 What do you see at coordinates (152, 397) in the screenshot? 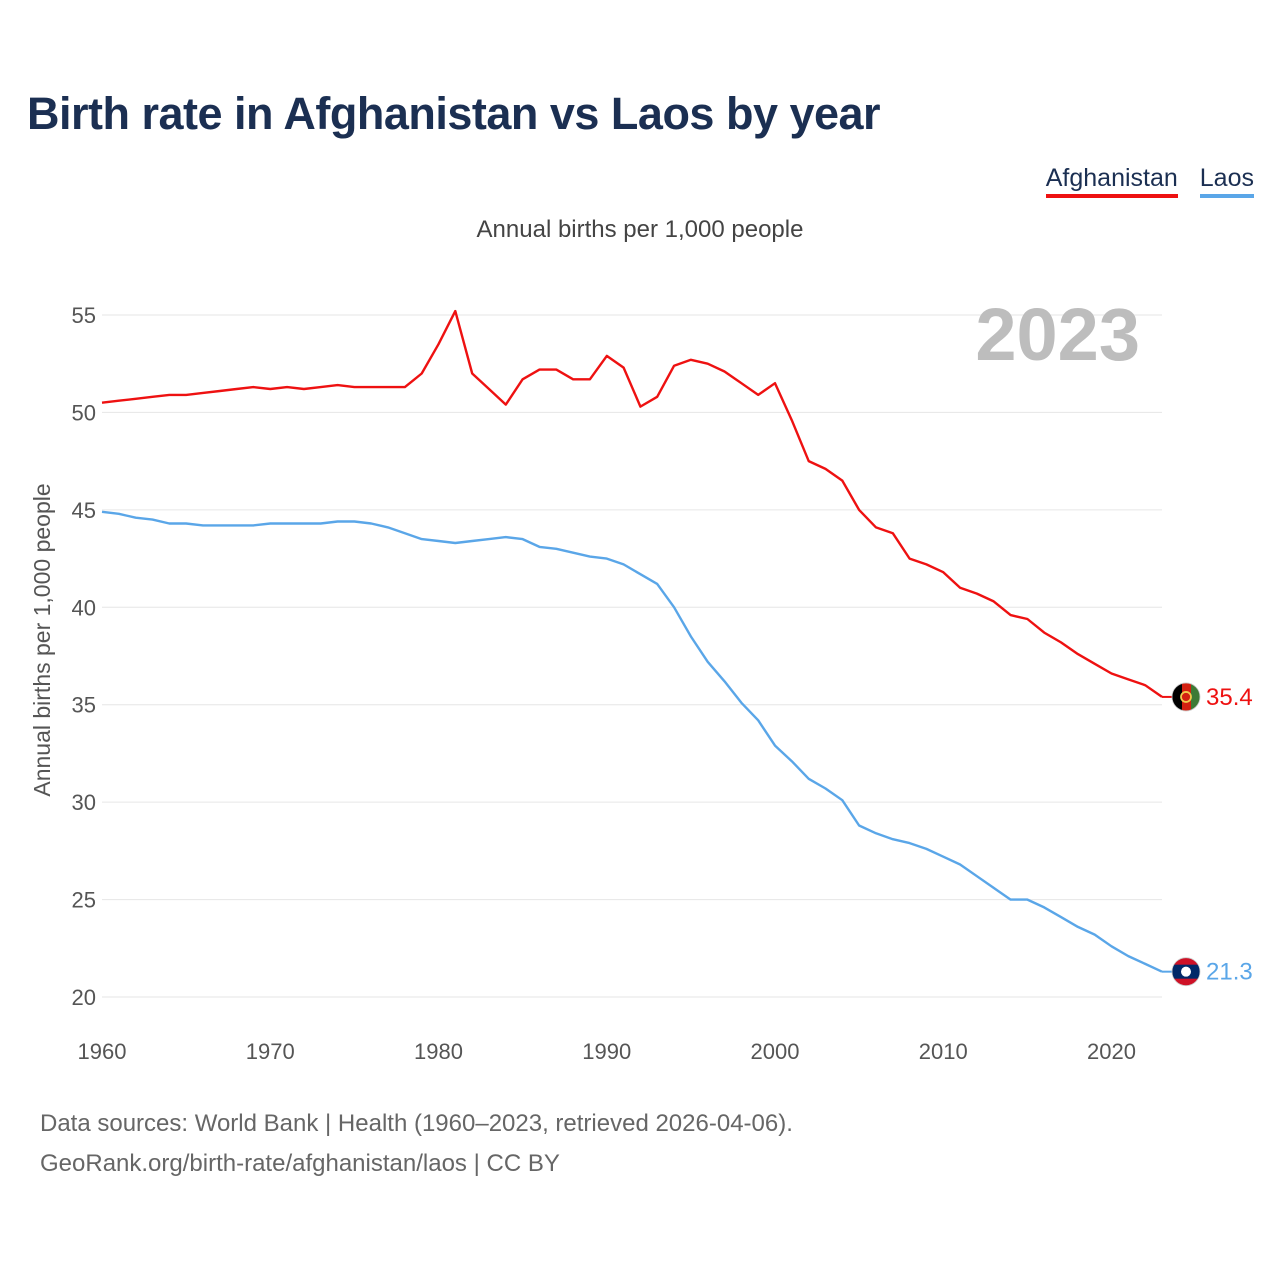
I see `point-afghanistan-1963` at bounding box center [152, 397].